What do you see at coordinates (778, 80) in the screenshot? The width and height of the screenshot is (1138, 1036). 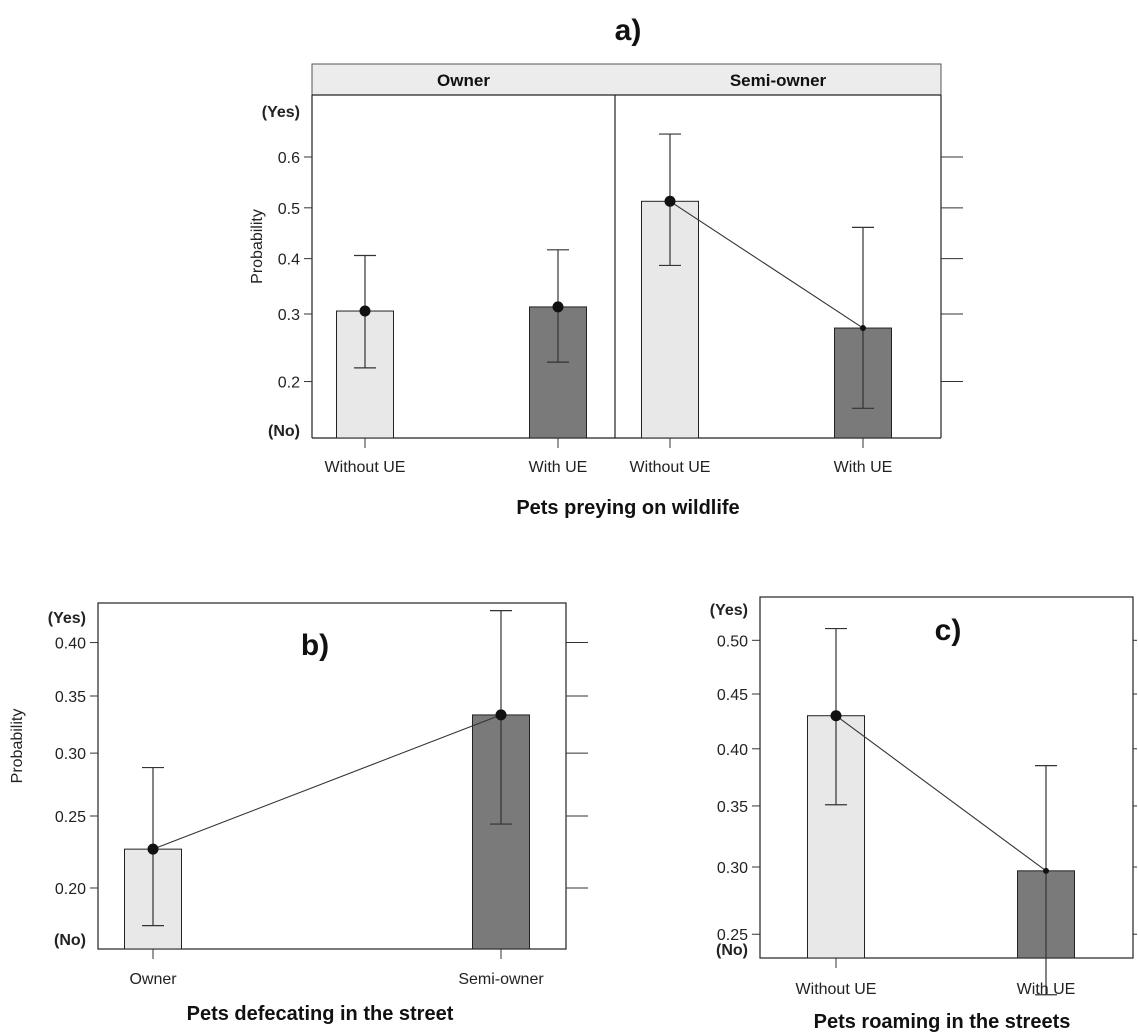 I see `facet-label: Semi-owner` at bounding box center [778, 80].